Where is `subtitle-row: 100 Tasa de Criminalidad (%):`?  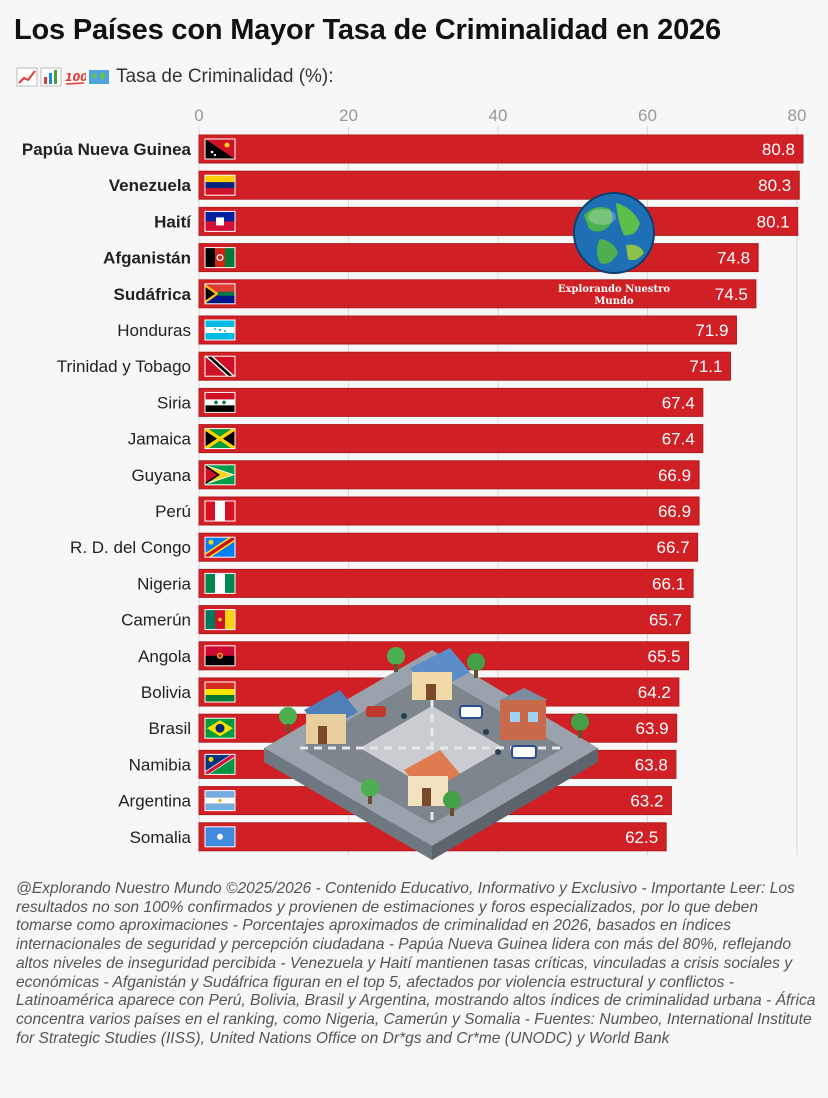 subtitle-row: 100 Tasa de Criminalidad (%): is located at coordinates (175, 77).